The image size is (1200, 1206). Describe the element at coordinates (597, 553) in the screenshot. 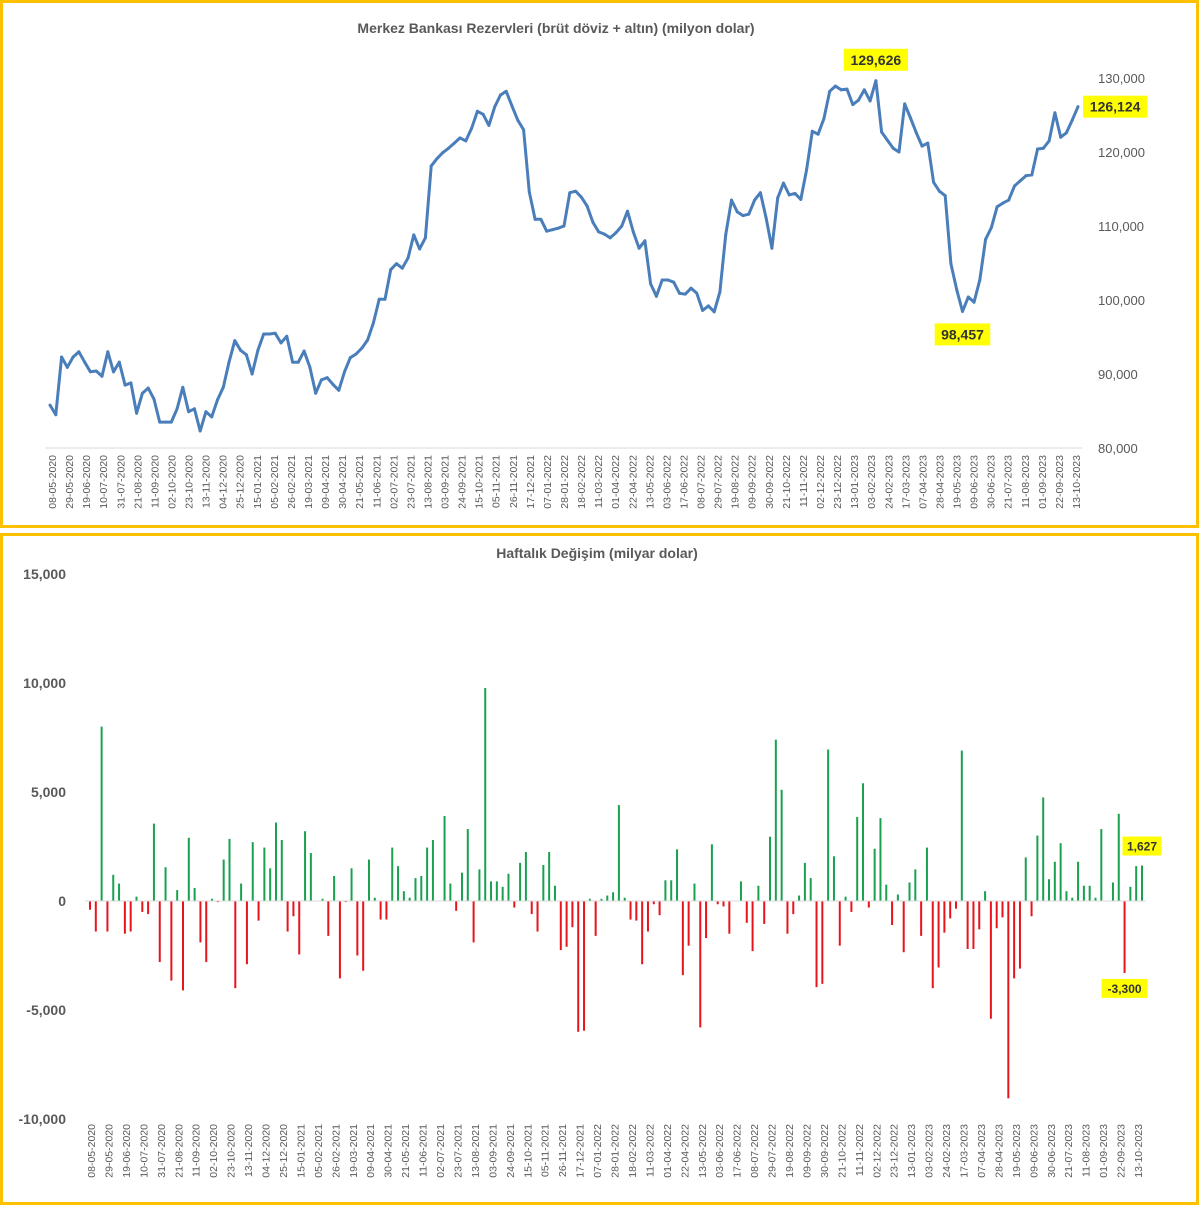

I see `weekly-change-chart-title: Haftalık Değişim (milyar dolar)` at that location.